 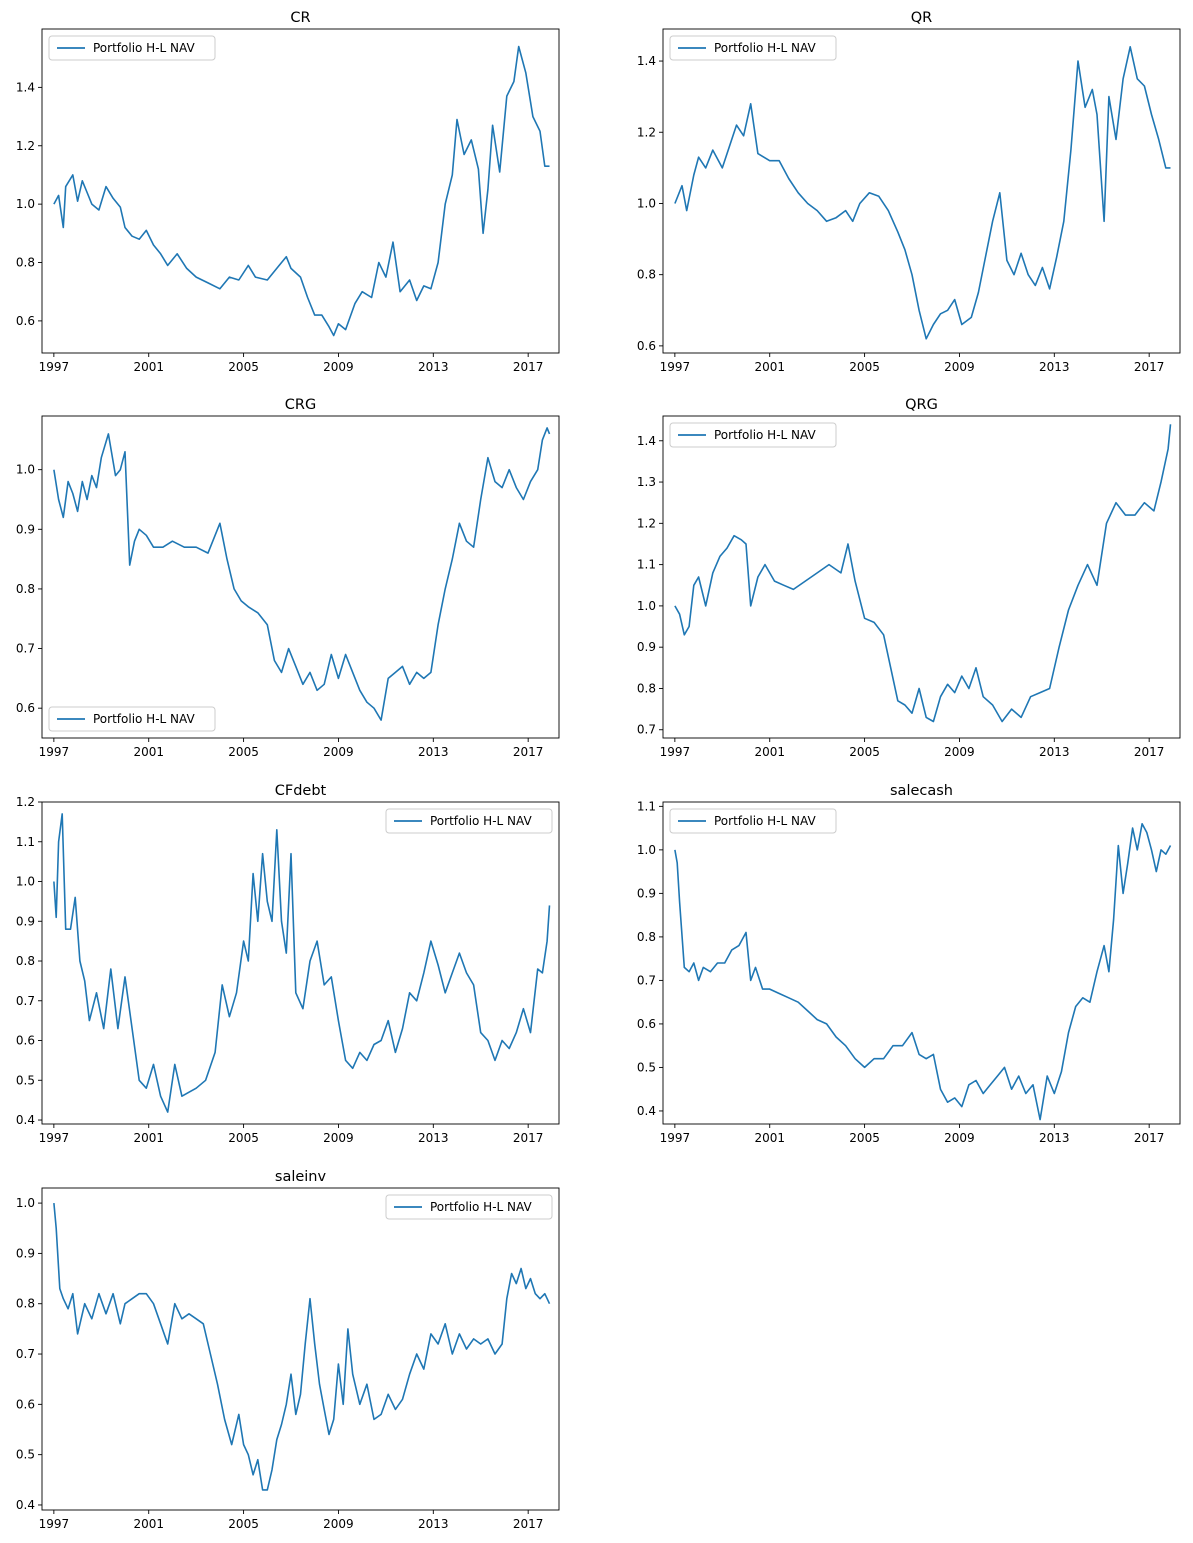 I want to click on chart-title: salecash, so click(x=921, y=791).